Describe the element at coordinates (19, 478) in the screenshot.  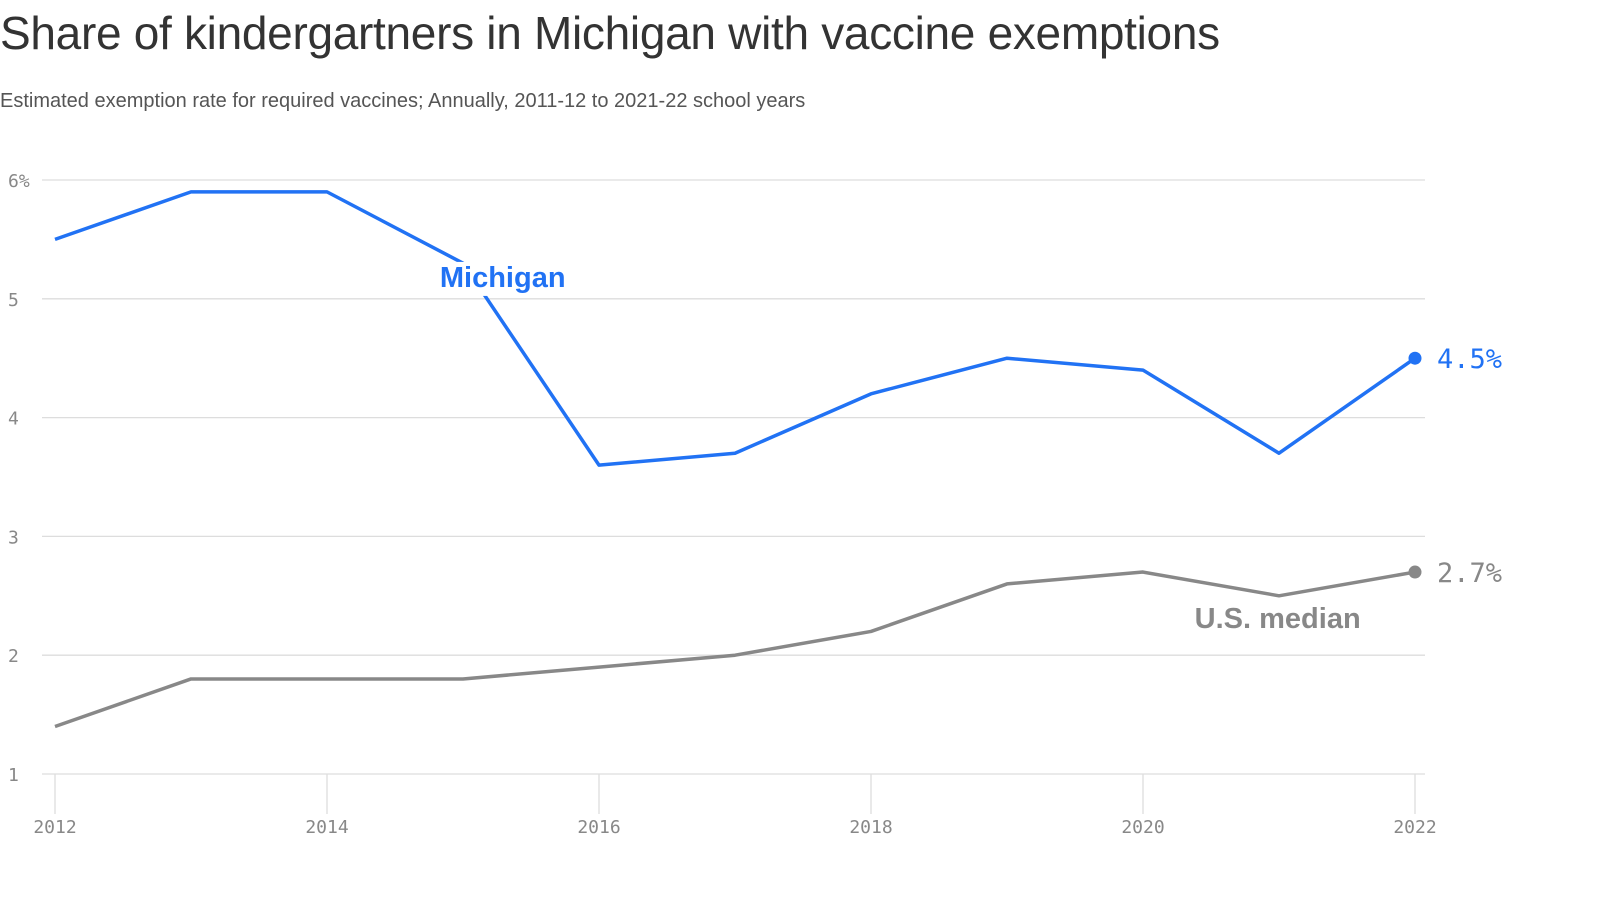
I see `y-axis: 1 2 3 4 5 6%` at that location.